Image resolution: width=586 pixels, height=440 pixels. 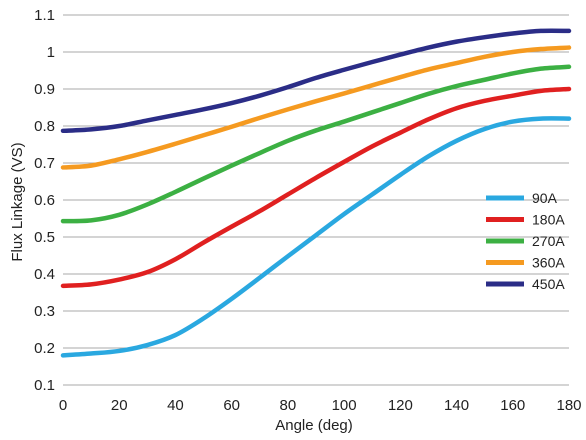 I want to click on y-axis-title: Flux Linkage (VS), so click(x=17, y=201).